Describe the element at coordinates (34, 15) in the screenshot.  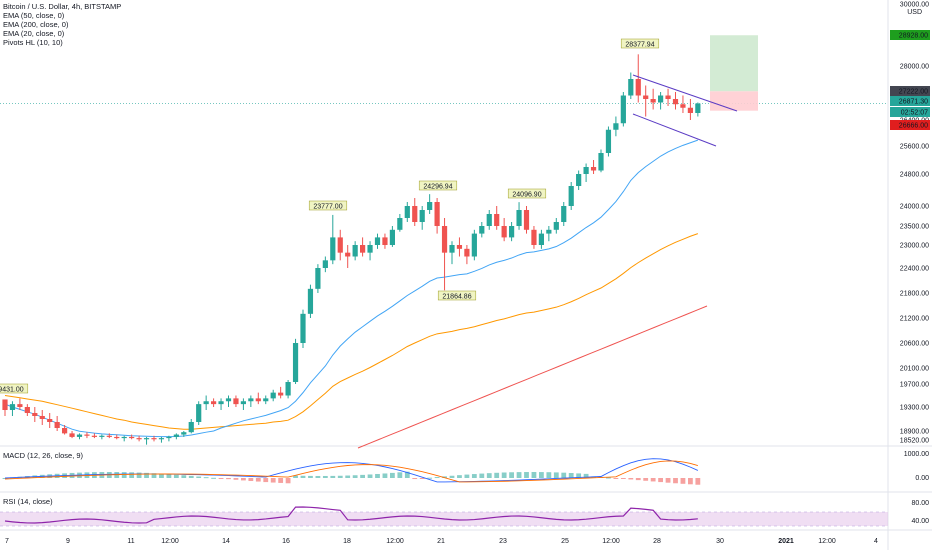
I see `indicator-ema50: EMA (50, close, 0)` at that location.